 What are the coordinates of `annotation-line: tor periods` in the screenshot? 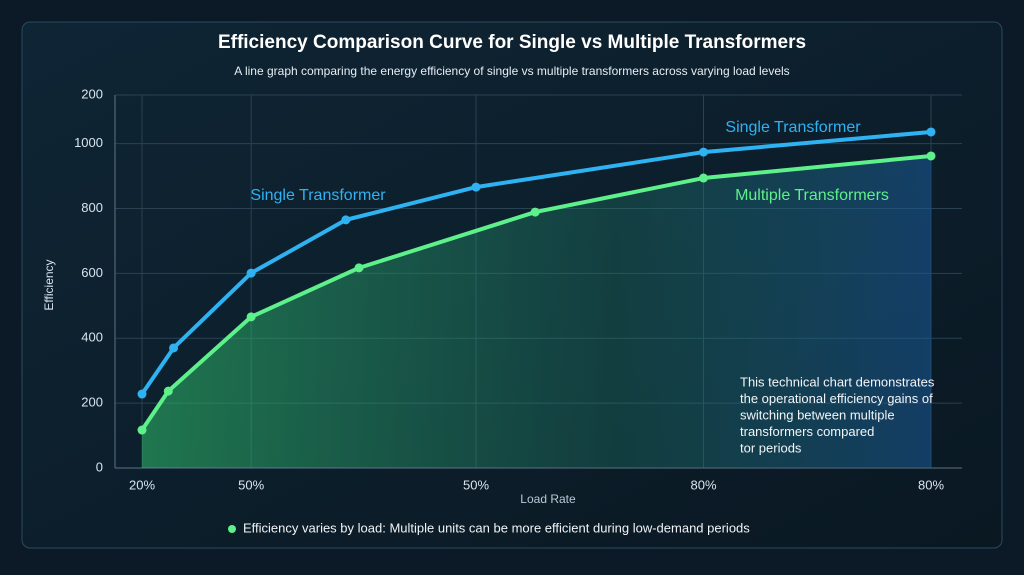 It's located at (771, 447).